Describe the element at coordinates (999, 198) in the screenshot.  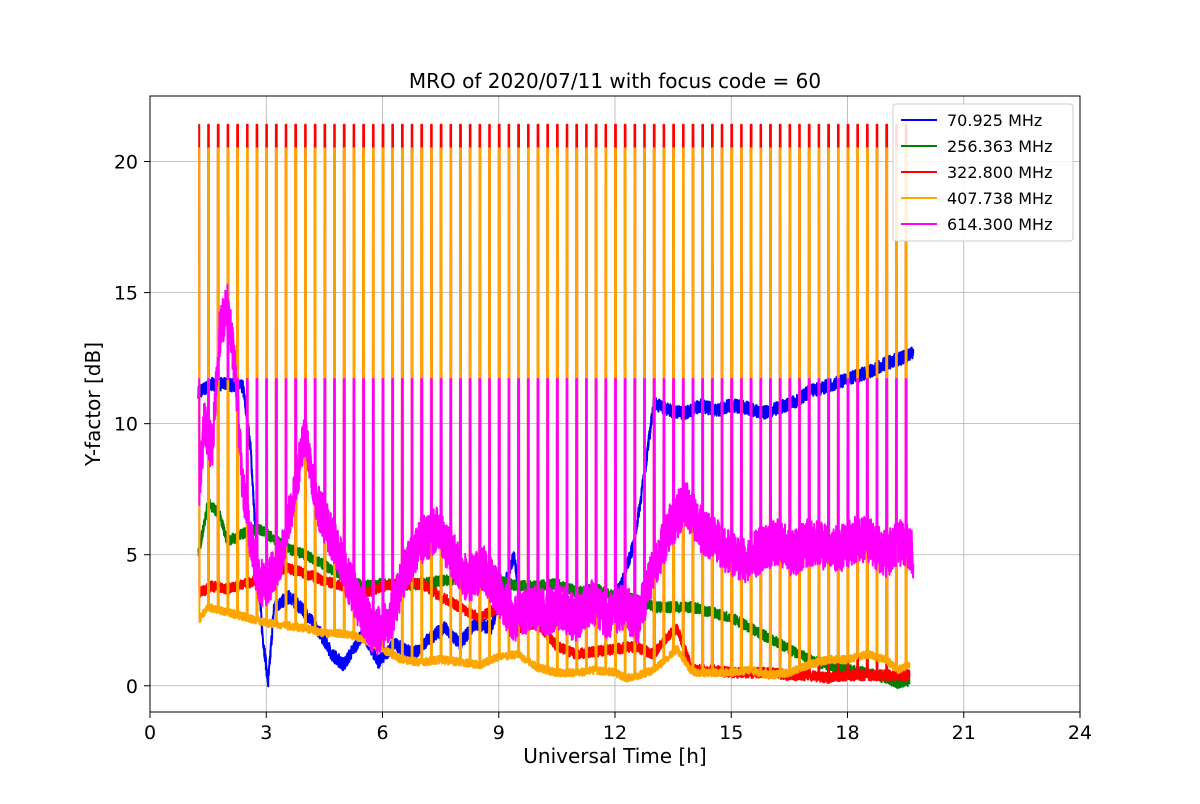
I see `legend-label: 407.738 MHz` at that location.